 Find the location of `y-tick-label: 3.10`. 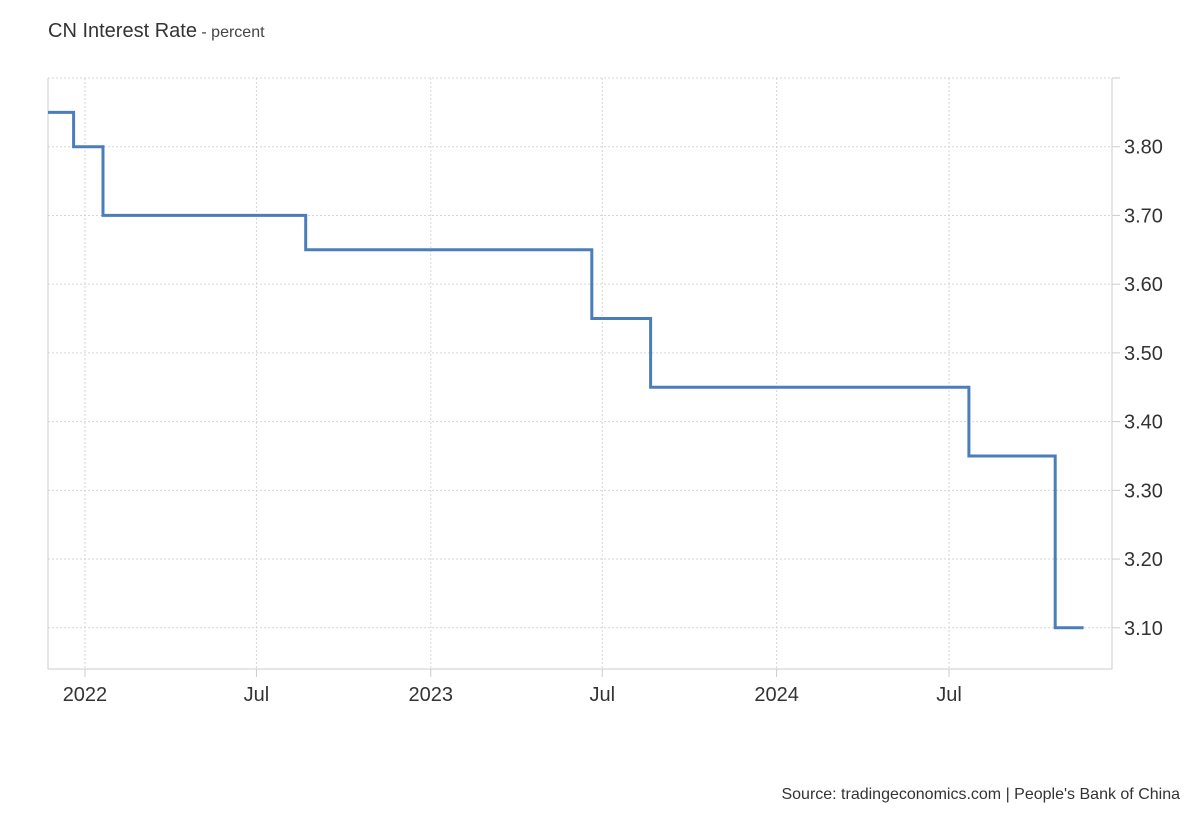

y-tick-label: 3.10 is located at coordinates (1143, 629).